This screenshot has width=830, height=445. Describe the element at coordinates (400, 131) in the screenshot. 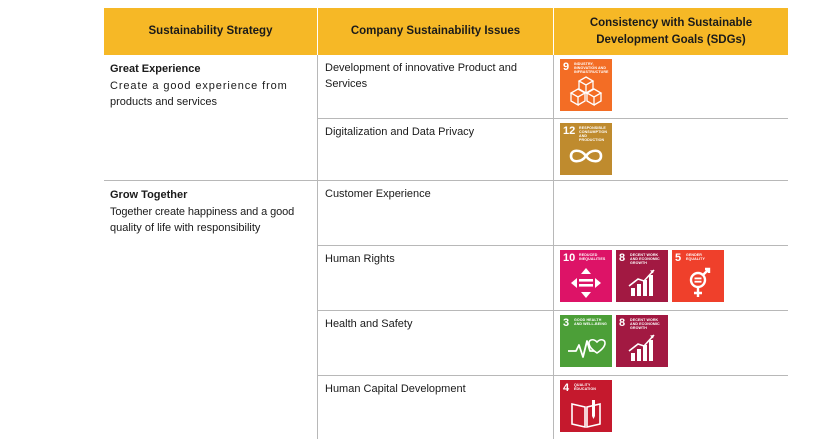

I see `issue-label: Digitalization and Data Privacy` at that location.